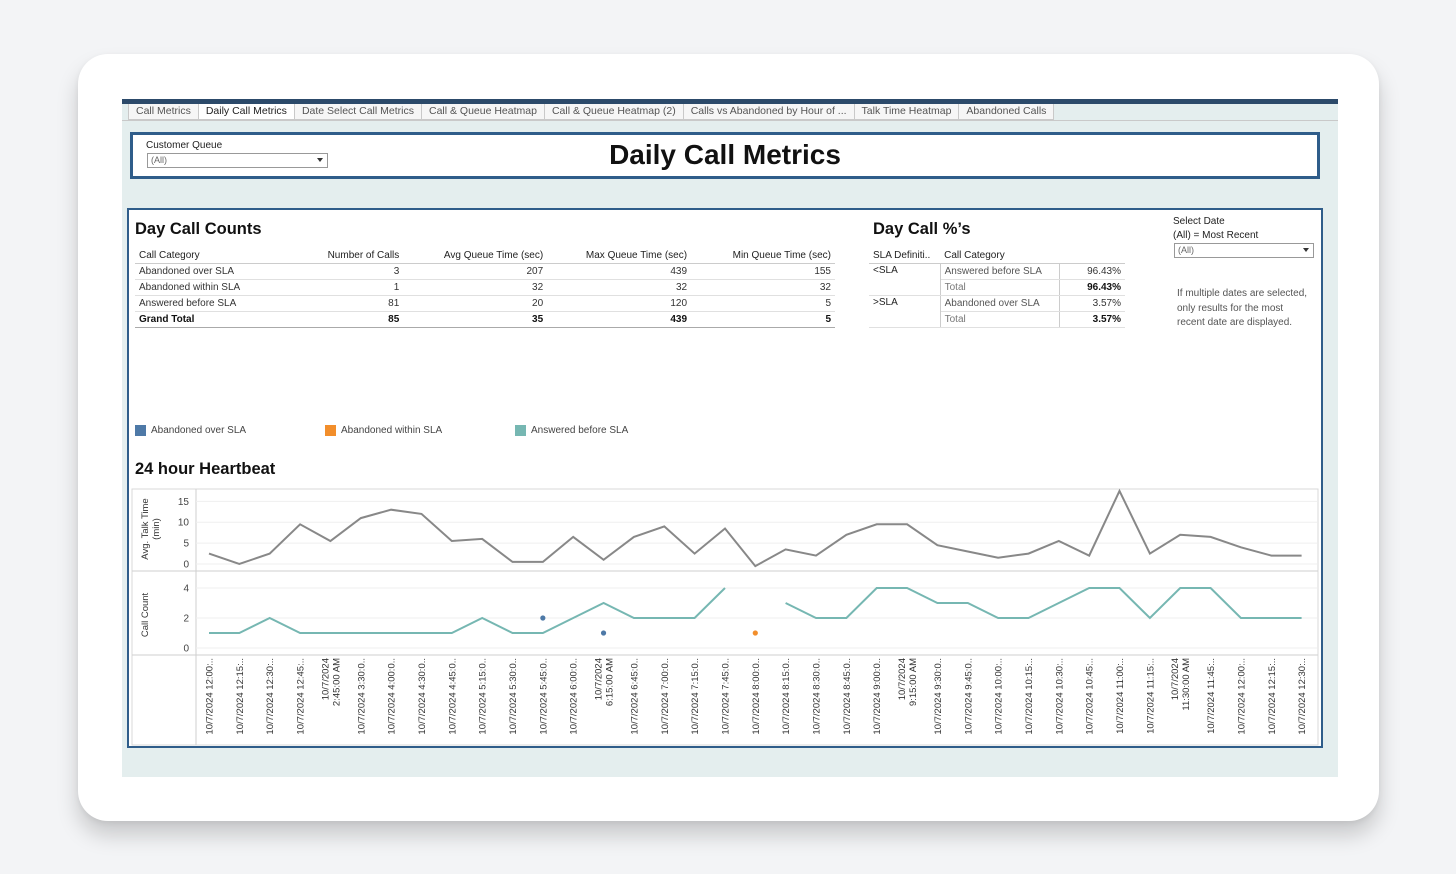 The height and width of the screenshot is (874, 1456). What do you see at coordinates (1092, 303) in the screenshot?
I see `table-cell: 3.57%` at bounding box center [1092, 303].